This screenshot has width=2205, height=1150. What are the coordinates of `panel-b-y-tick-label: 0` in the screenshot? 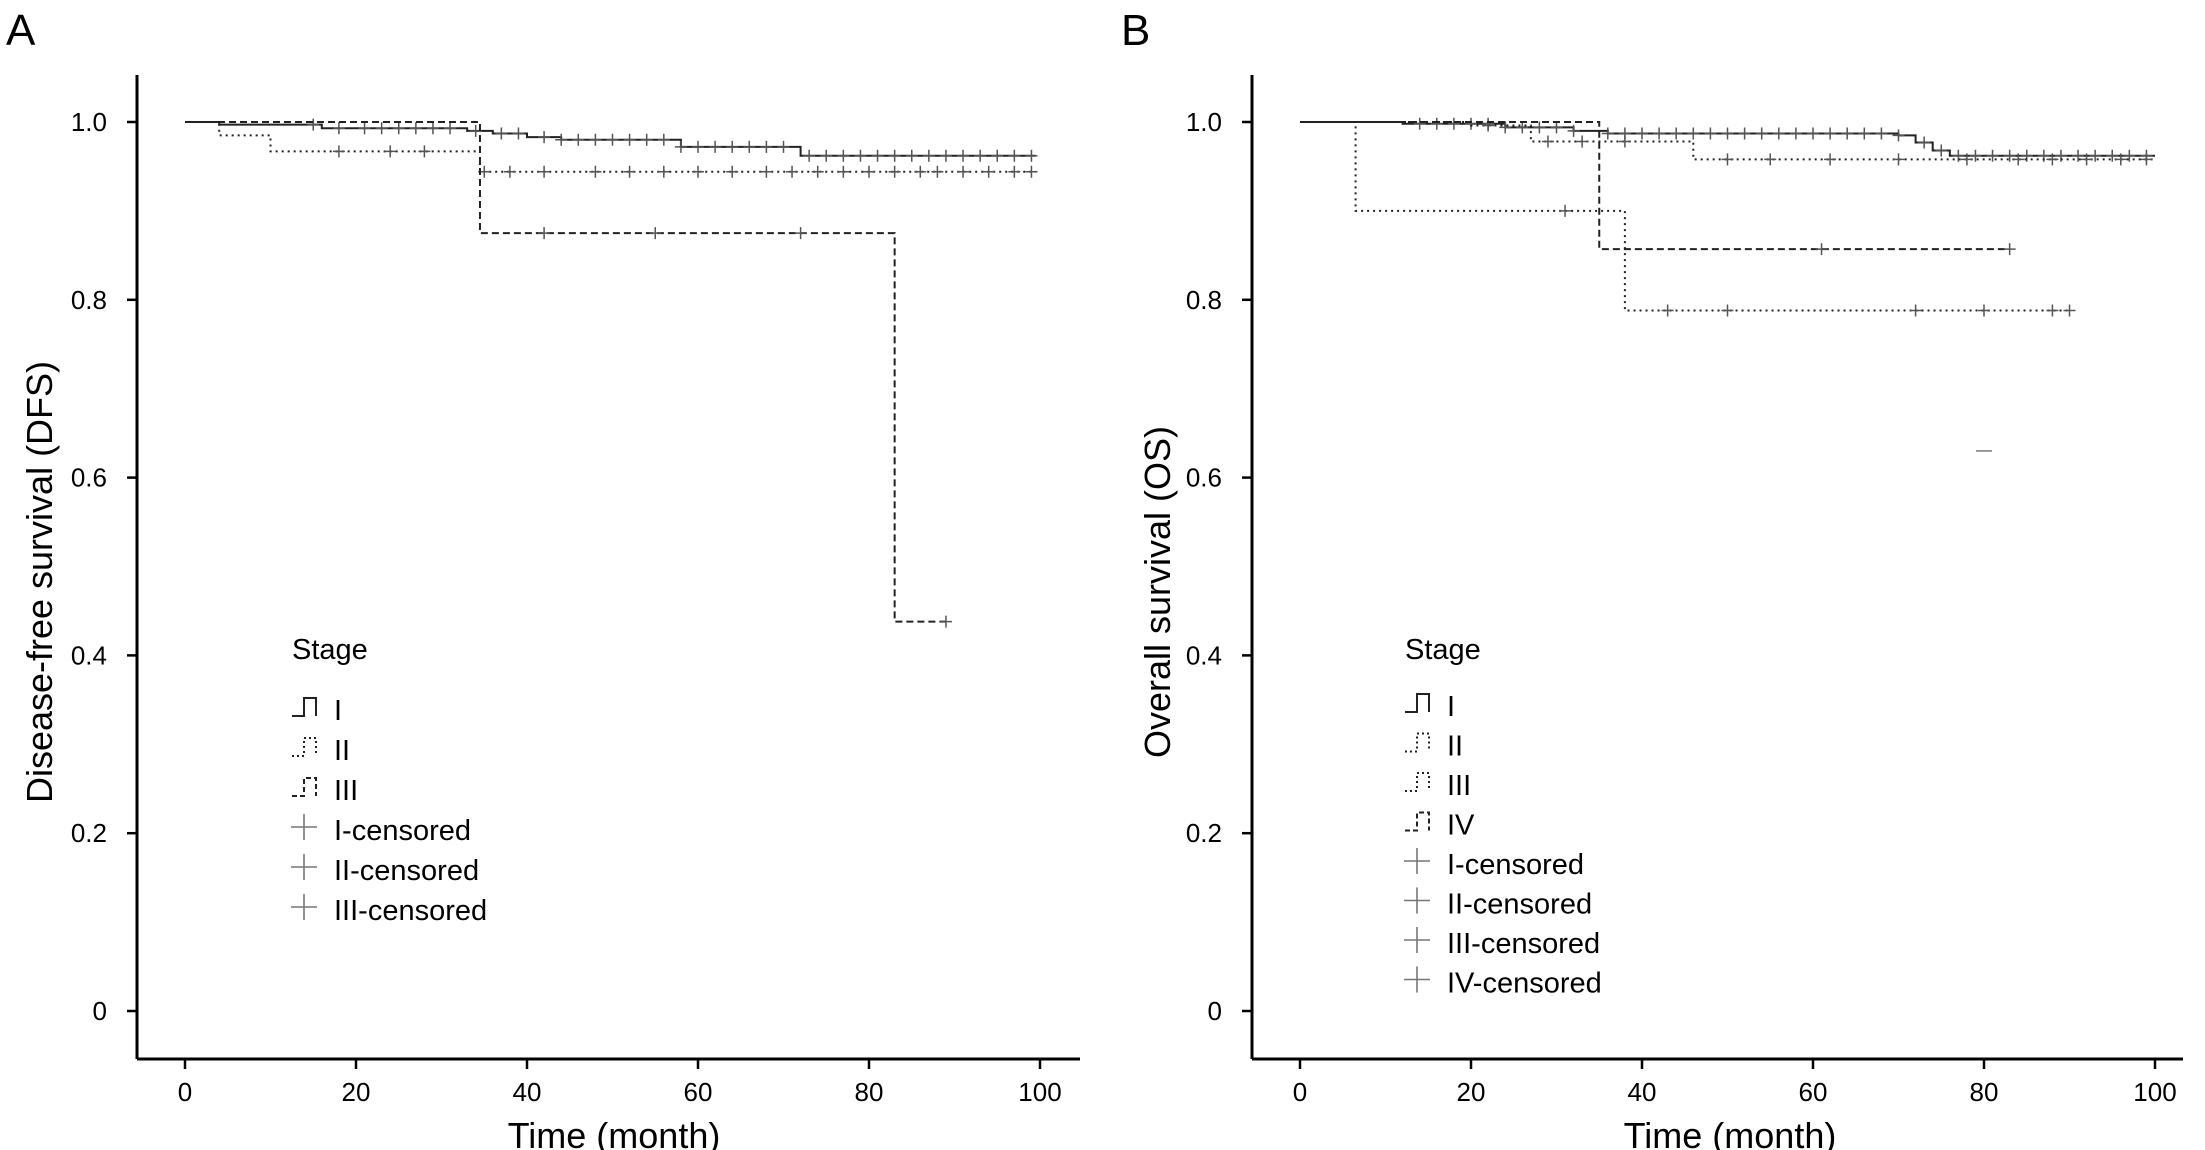 It's located at (1215, 1011).